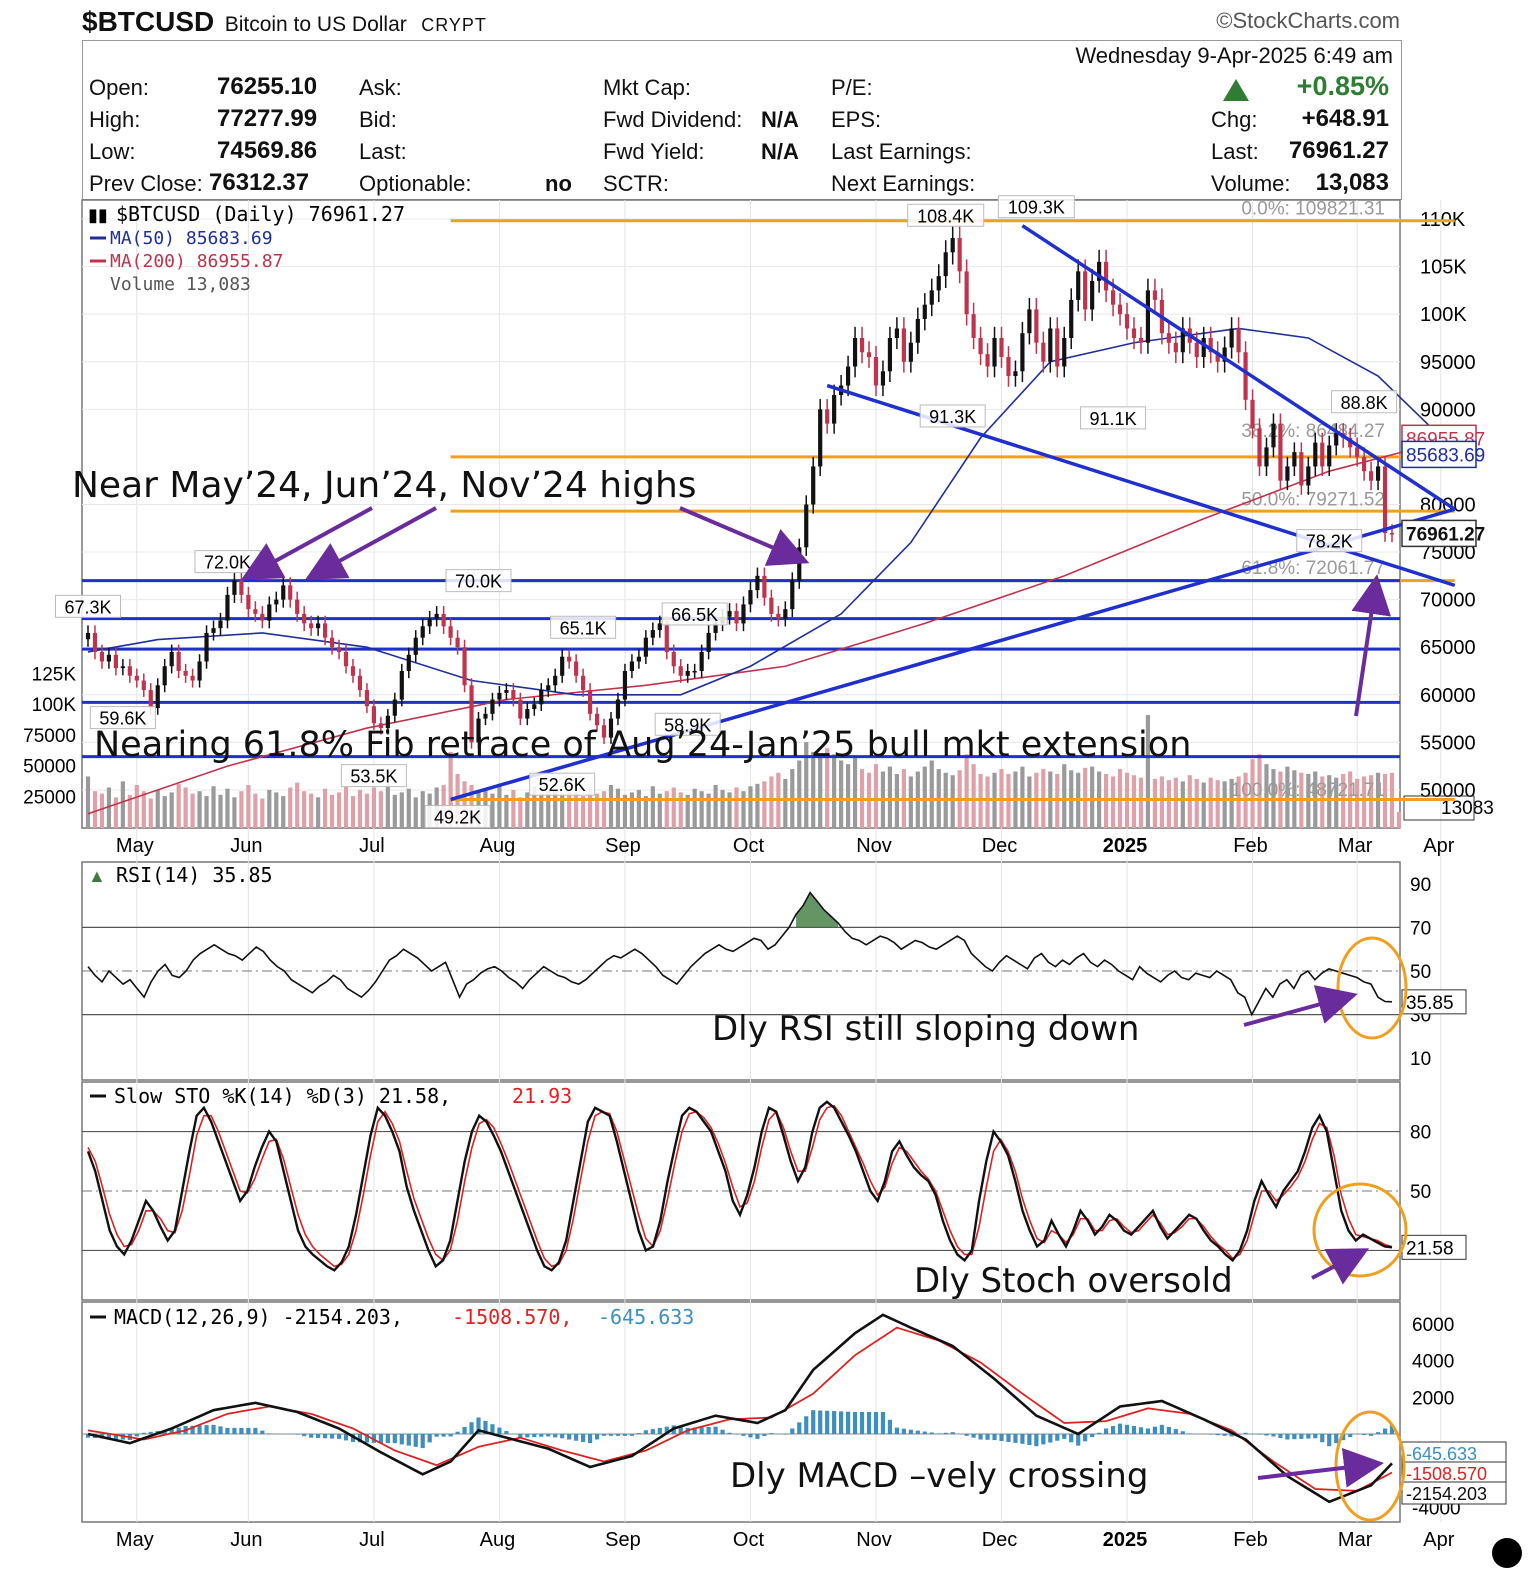  Describe the element at coordinates (1236, 90) in the screenshot. I see `up-triangle-icon` at that location.